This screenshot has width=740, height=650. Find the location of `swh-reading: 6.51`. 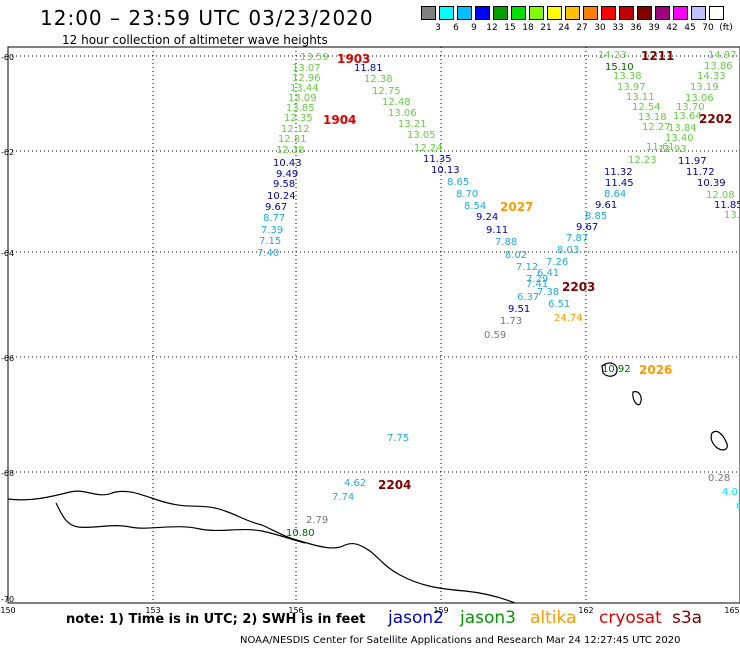

swh-reading: 6.51 is located at coordinates (559, 304).